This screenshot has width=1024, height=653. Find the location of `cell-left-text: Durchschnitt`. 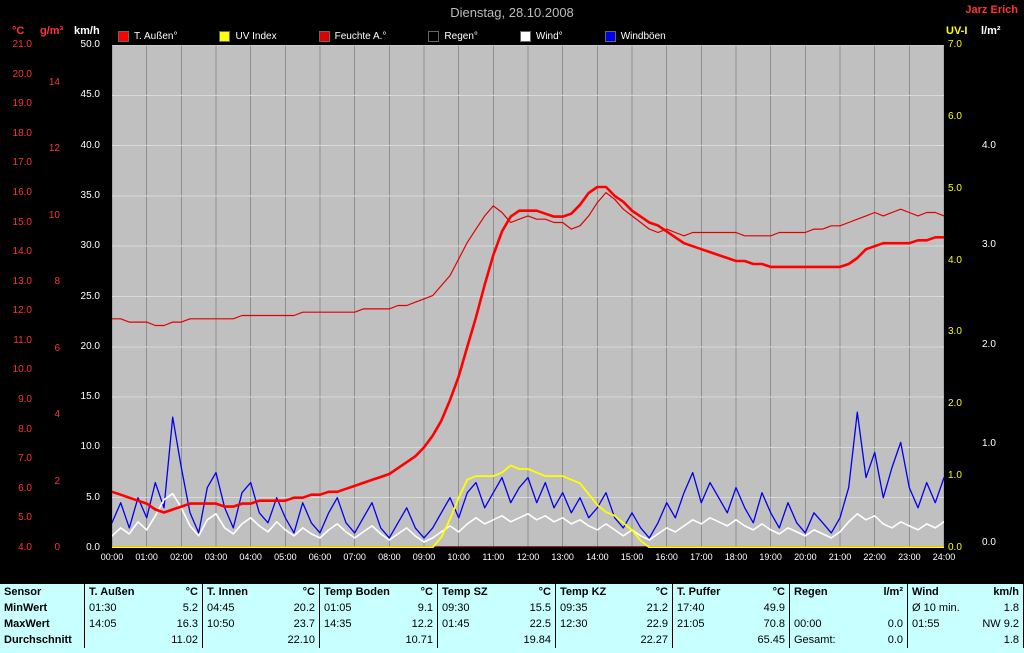

cell-left-text: Durchschnitt is located at coordinates (38, 640).